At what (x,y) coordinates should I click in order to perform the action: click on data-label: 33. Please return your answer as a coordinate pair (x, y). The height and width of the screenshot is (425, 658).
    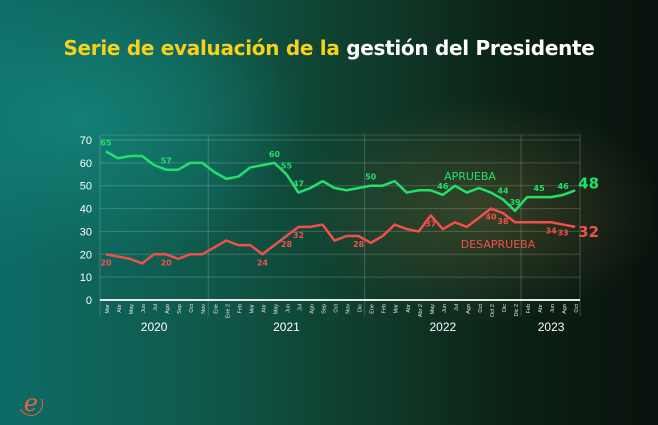
    Looking at the image, I should click on (563, 233).